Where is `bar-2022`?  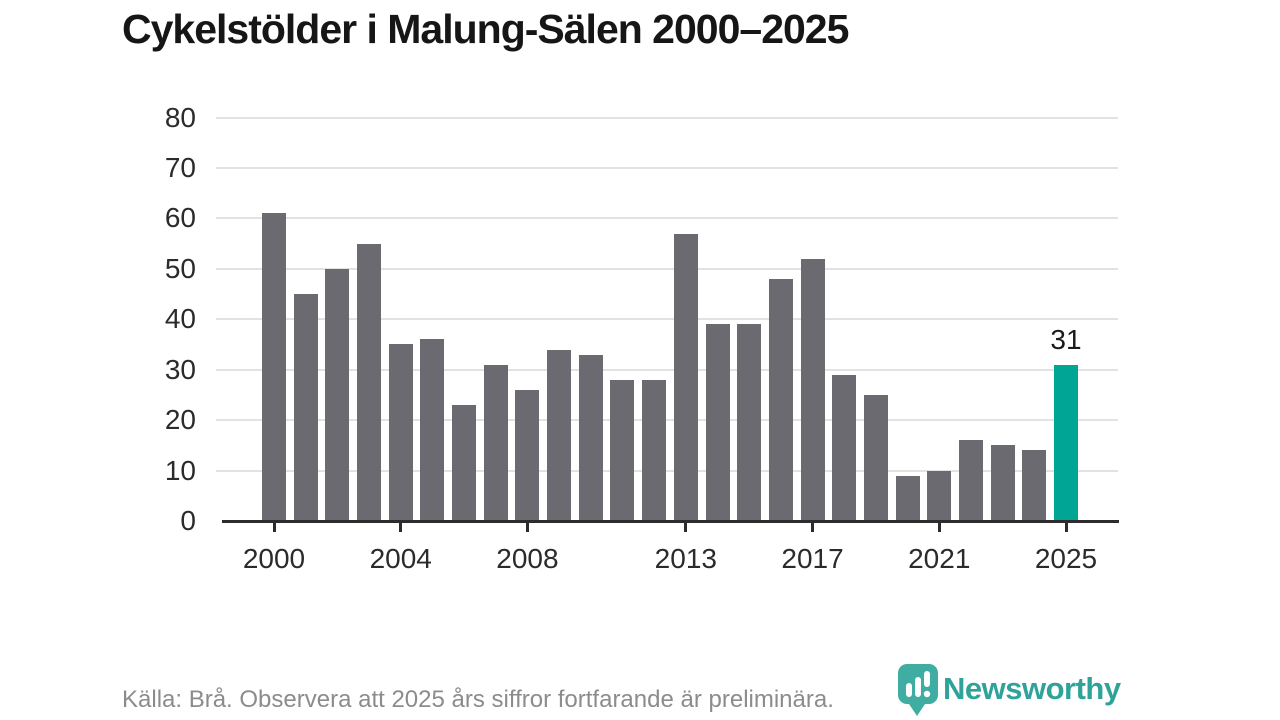 bar-2022 is located at coordinates (970, 480).